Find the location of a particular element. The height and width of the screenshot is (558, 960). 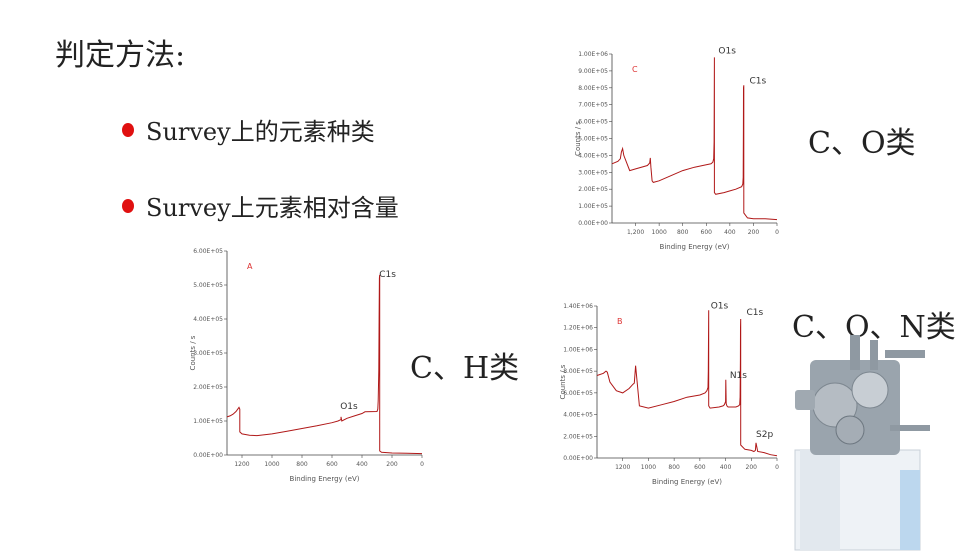

panel-label: C is located at coordinates (635, 69).